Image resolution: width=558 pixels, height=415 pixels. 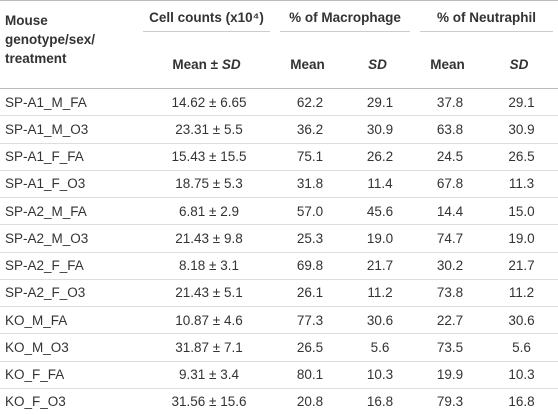 I want to click on row-label: SP-A2_M_FA, so click(x=69, y=211).